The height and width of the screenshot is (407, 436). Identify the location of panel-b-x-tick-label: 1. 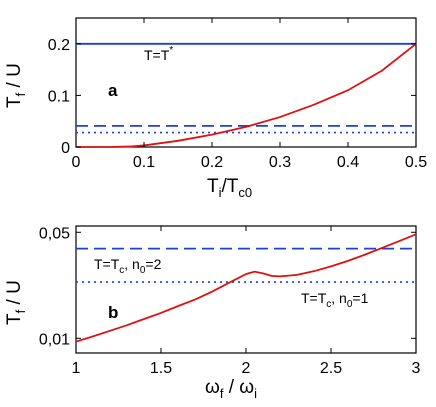
(76, 368).